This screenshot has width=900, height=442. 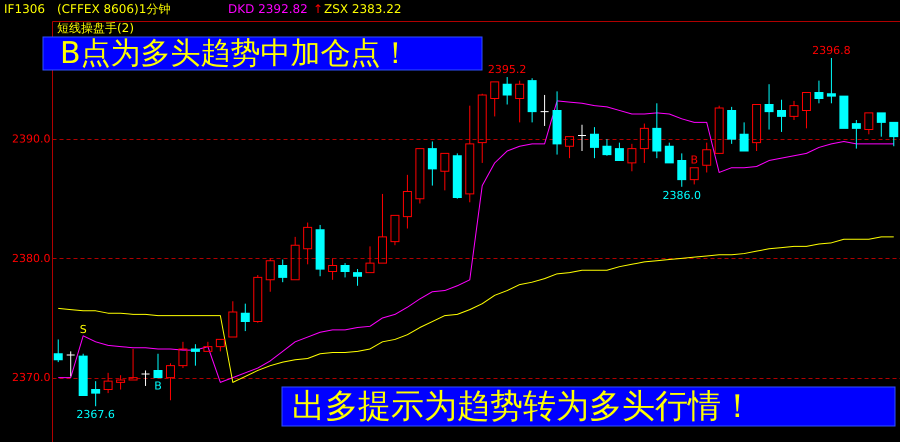 What do you see at coordinates (523, 405) in the screenshot?
I see `annotation: 出多提示为趋势转为多头行情！` at bounding box center [523, 405].